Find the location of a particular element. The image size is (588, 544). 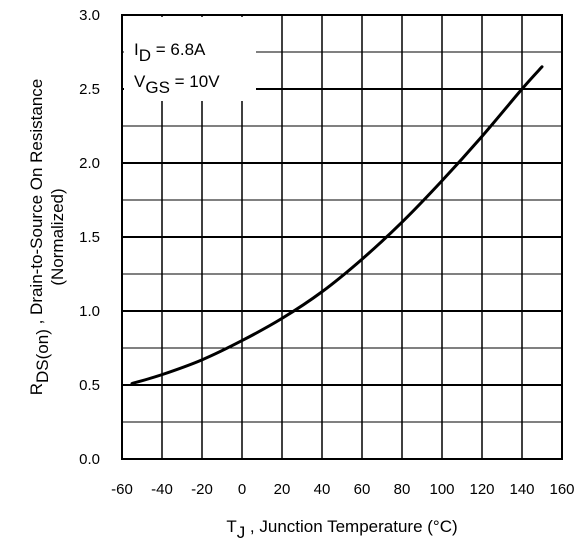

y-tick-labels: 0.0 0.5 1.0 1.5 2.0 2.5 3.0 is located at coordinates (89, 237).